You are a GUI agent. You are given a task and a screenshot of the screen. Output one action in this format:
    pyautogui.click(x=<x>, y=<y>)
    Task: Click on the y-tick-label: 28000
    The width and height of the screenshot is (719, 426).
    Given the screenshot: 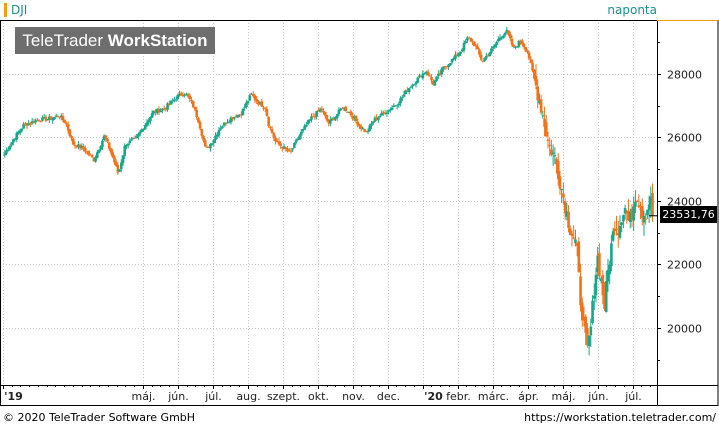 What is the action you would take?
    pyautogui.click(x=684, y=75)
    